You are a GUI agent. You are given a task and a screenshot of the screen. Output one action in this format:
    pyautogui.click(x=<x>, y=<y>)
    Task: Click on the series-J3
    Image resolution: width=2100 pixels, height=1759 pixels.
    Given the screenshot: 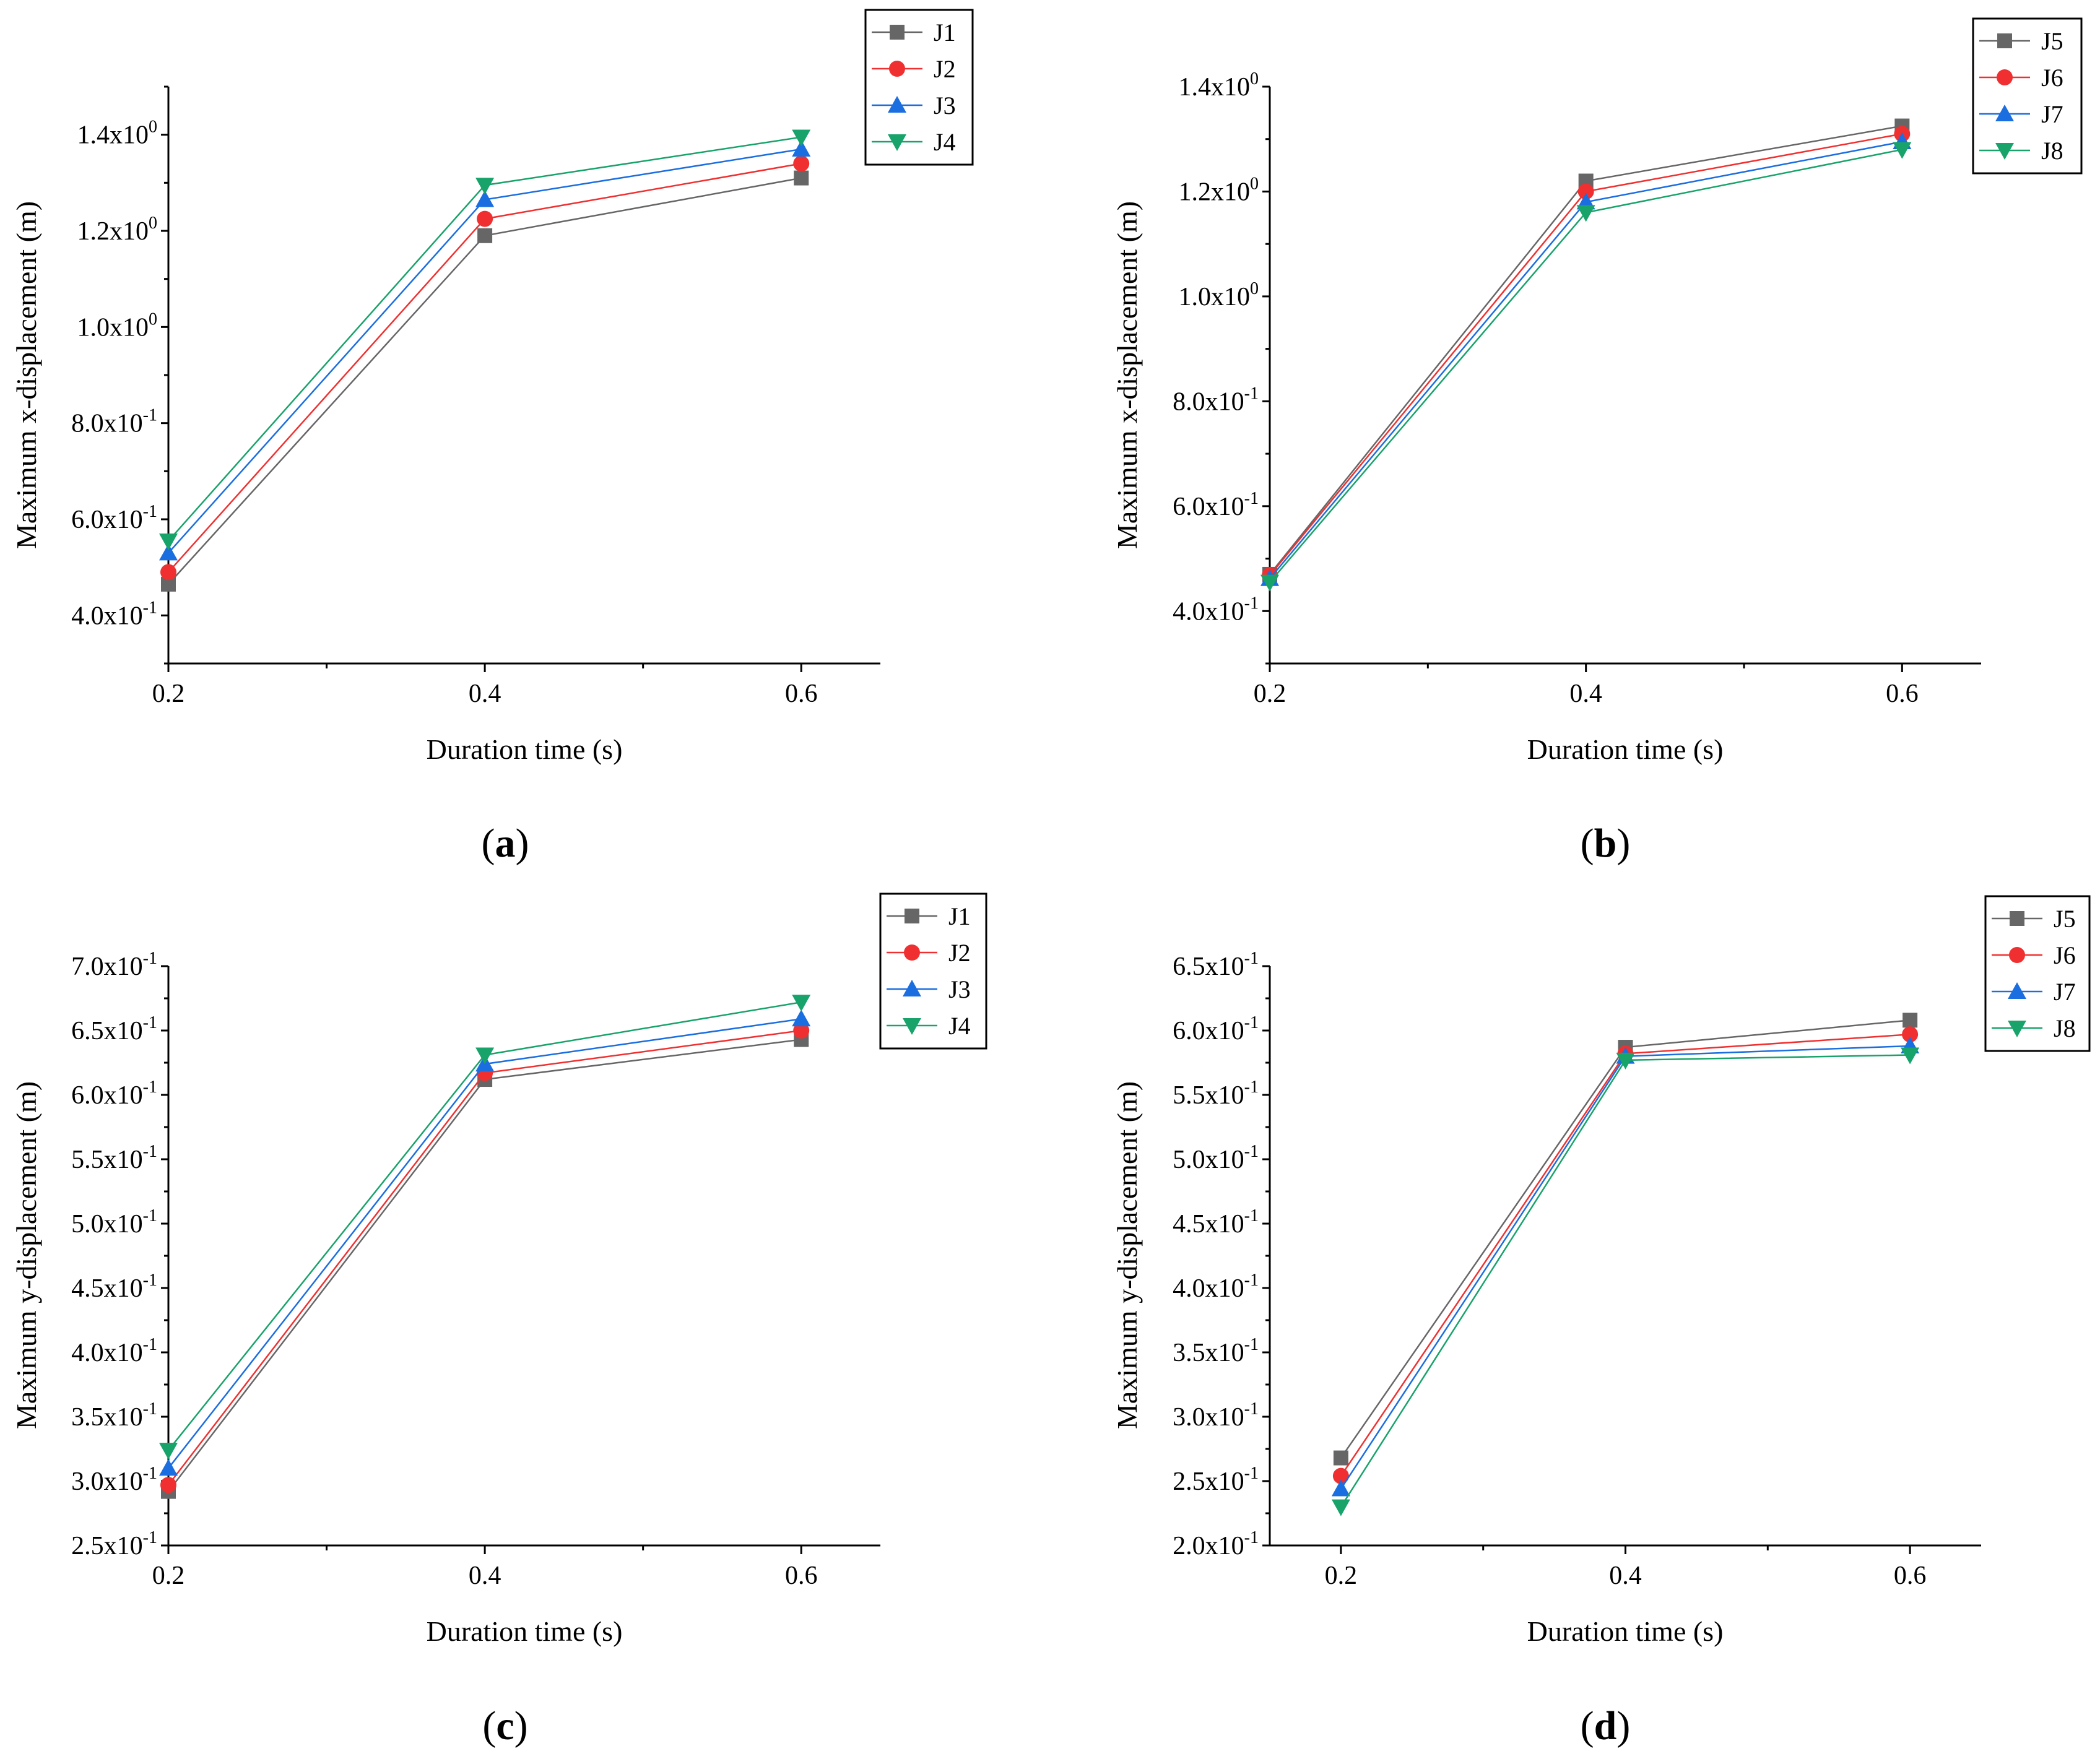 What is the action you would take?
    pyautogui.click(x=485, y=350)
    